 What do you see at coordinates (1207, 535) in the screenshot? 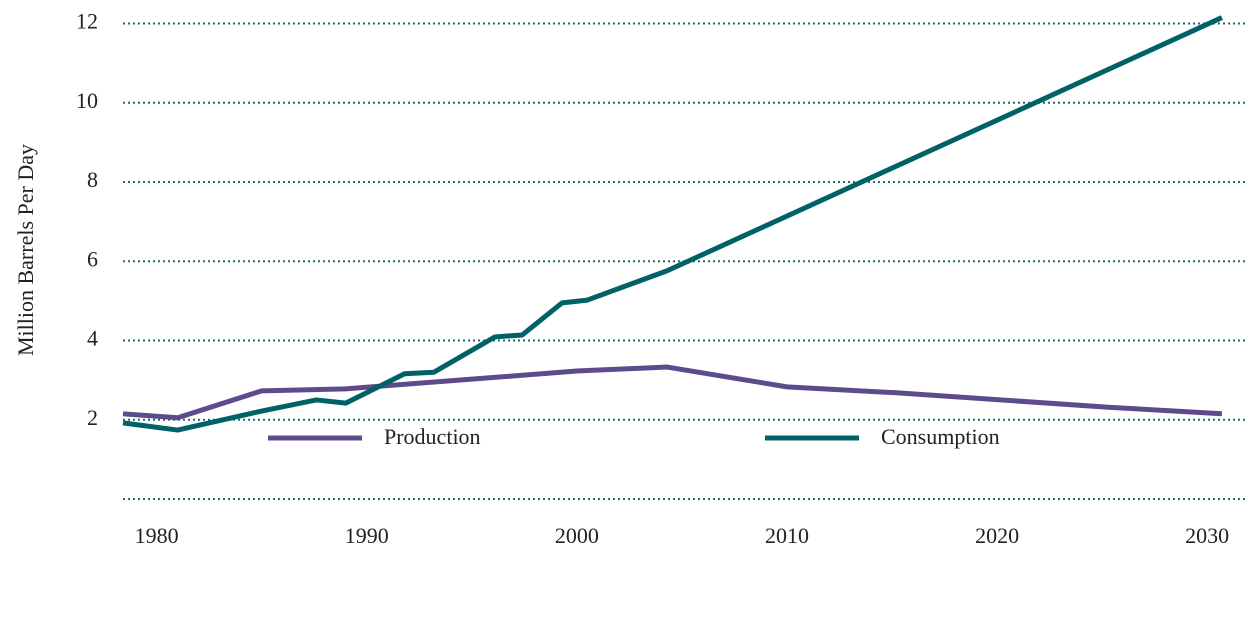
I see `x-tick-label: 2030` at bounding box center [1207, 535].